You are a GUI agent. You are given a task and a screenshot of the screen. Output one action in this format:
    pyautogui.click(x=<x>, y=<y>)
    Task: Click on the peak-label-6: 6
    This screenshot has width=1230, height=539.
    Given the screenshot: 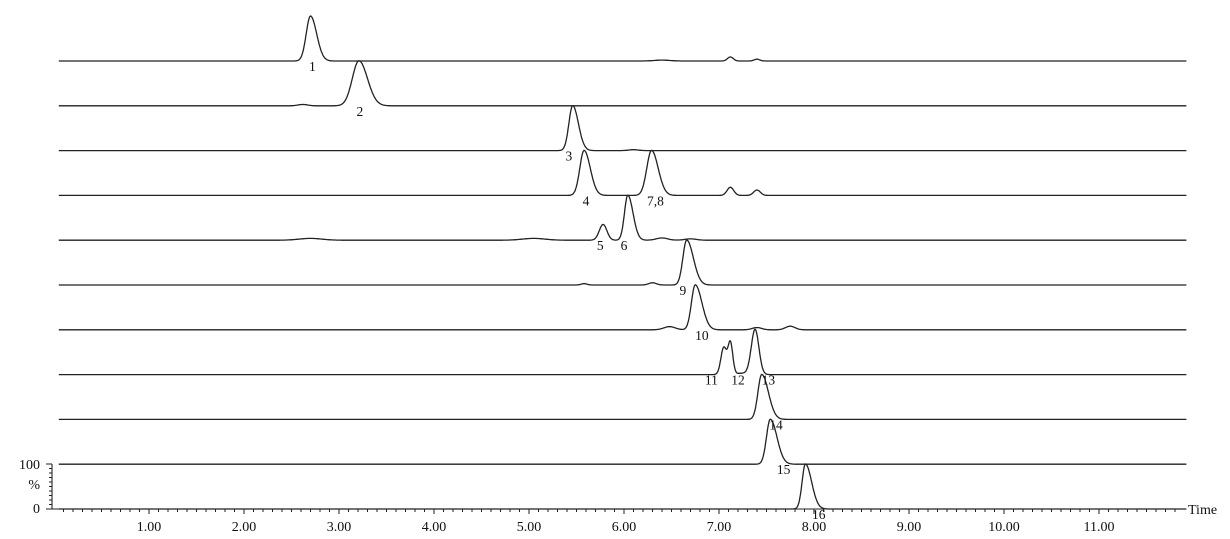 What is the action you would take?
    pyautogui.click(x=624, y=245)
    